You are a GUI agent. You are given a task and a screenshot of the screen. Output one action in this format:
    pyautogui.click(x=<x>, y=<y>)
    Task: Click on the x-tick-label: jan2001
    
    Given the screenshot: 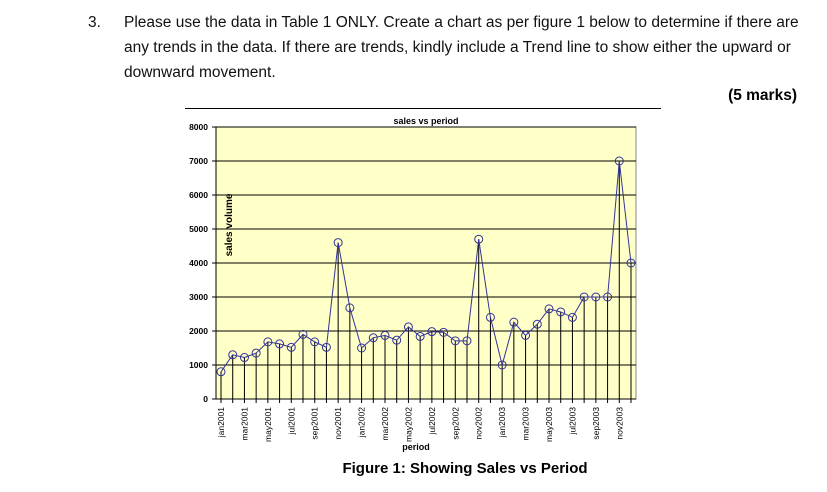 What is the action you would take?
    pyautogui.click(x=221, y=423)
    